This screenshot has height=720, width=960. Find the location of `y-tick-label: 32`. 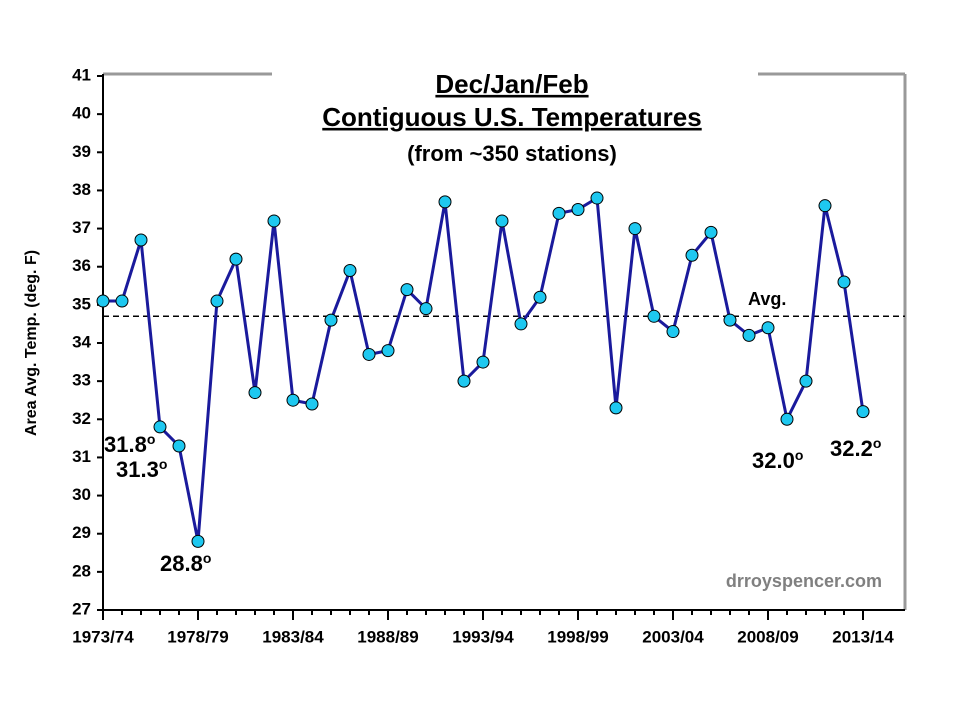

y-tick-label: 32 is located at coordinates (81, 418).